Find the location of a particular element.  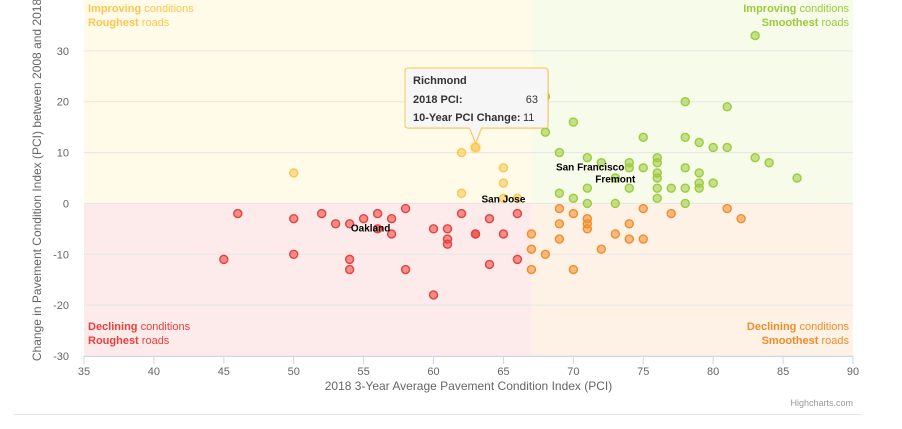

y-tick-label: -30 is located at coordinates (61, 357).